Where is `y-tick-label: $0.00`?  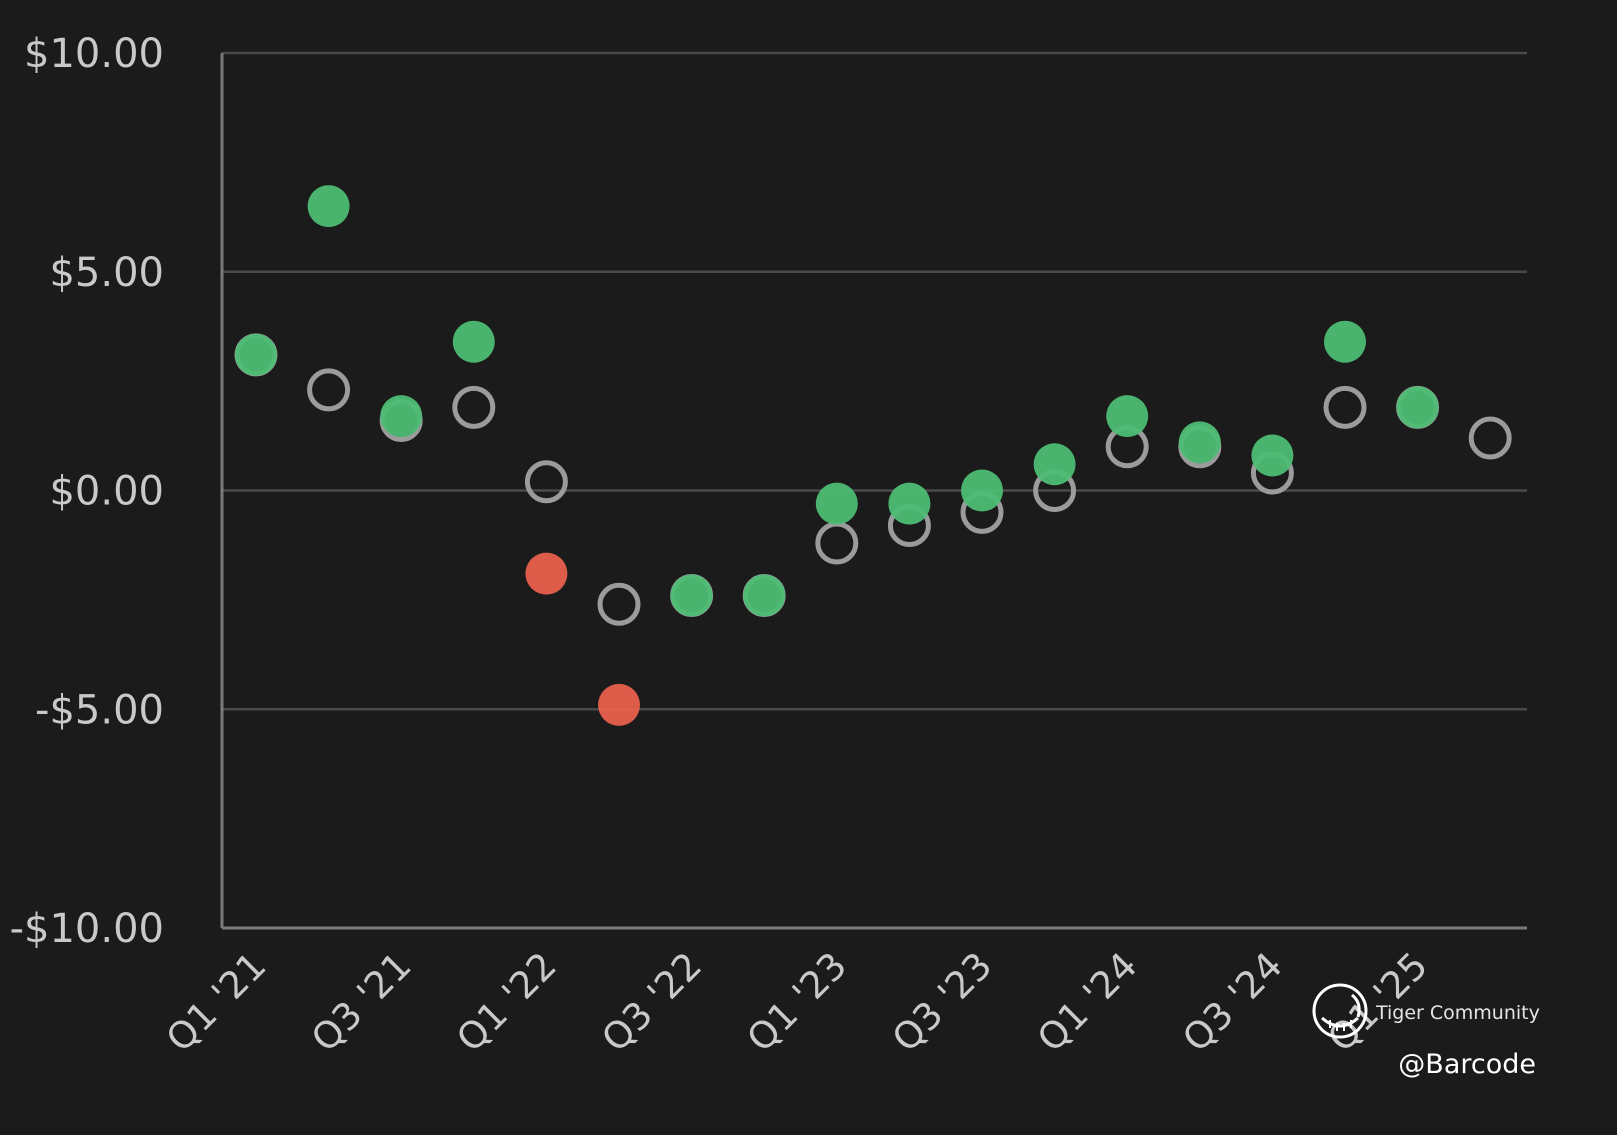 y-tick-label: $0.00 is located at coordinates (106, 492).